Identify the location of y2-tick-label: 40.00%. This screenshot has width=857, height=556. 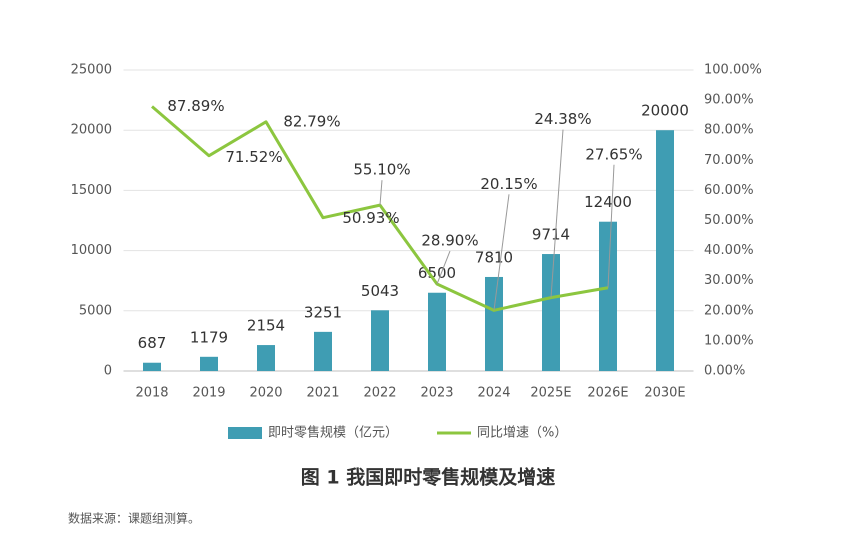
(729, 250).